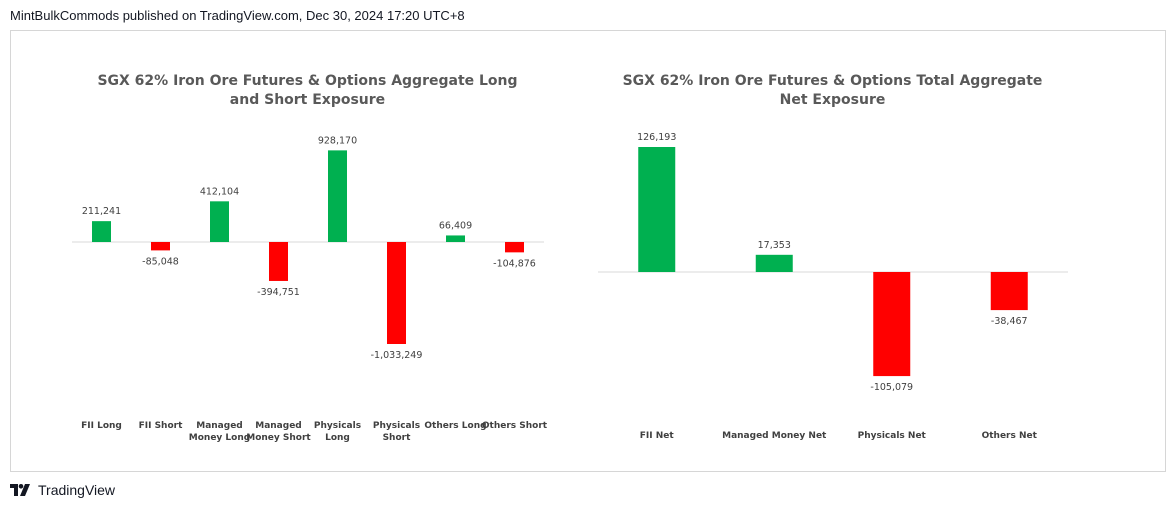  I want to click on data-label: 126,193, so click(656, 137).